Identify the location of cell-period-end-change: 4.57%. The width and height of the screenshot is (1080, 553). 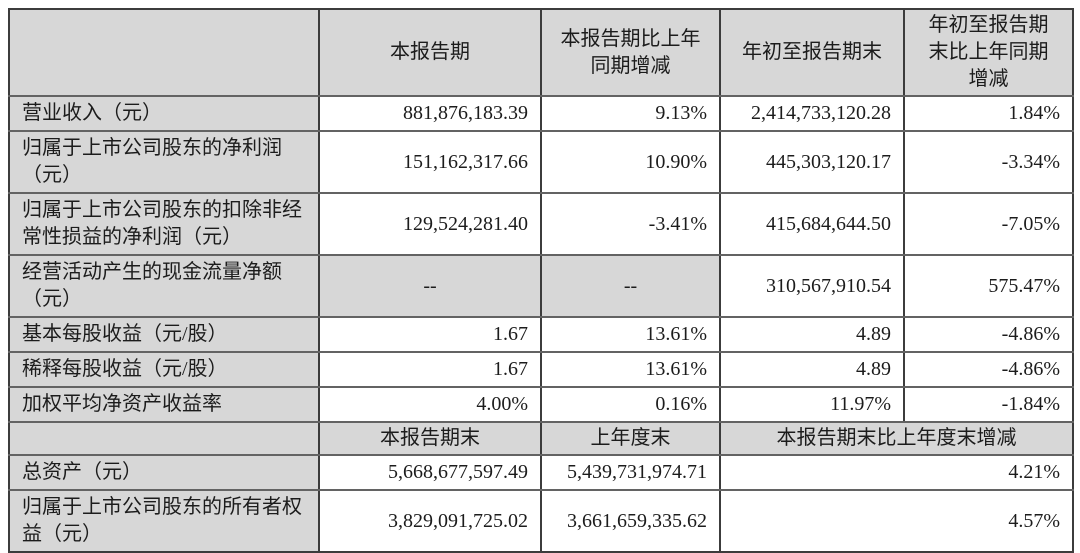
(896, 521).